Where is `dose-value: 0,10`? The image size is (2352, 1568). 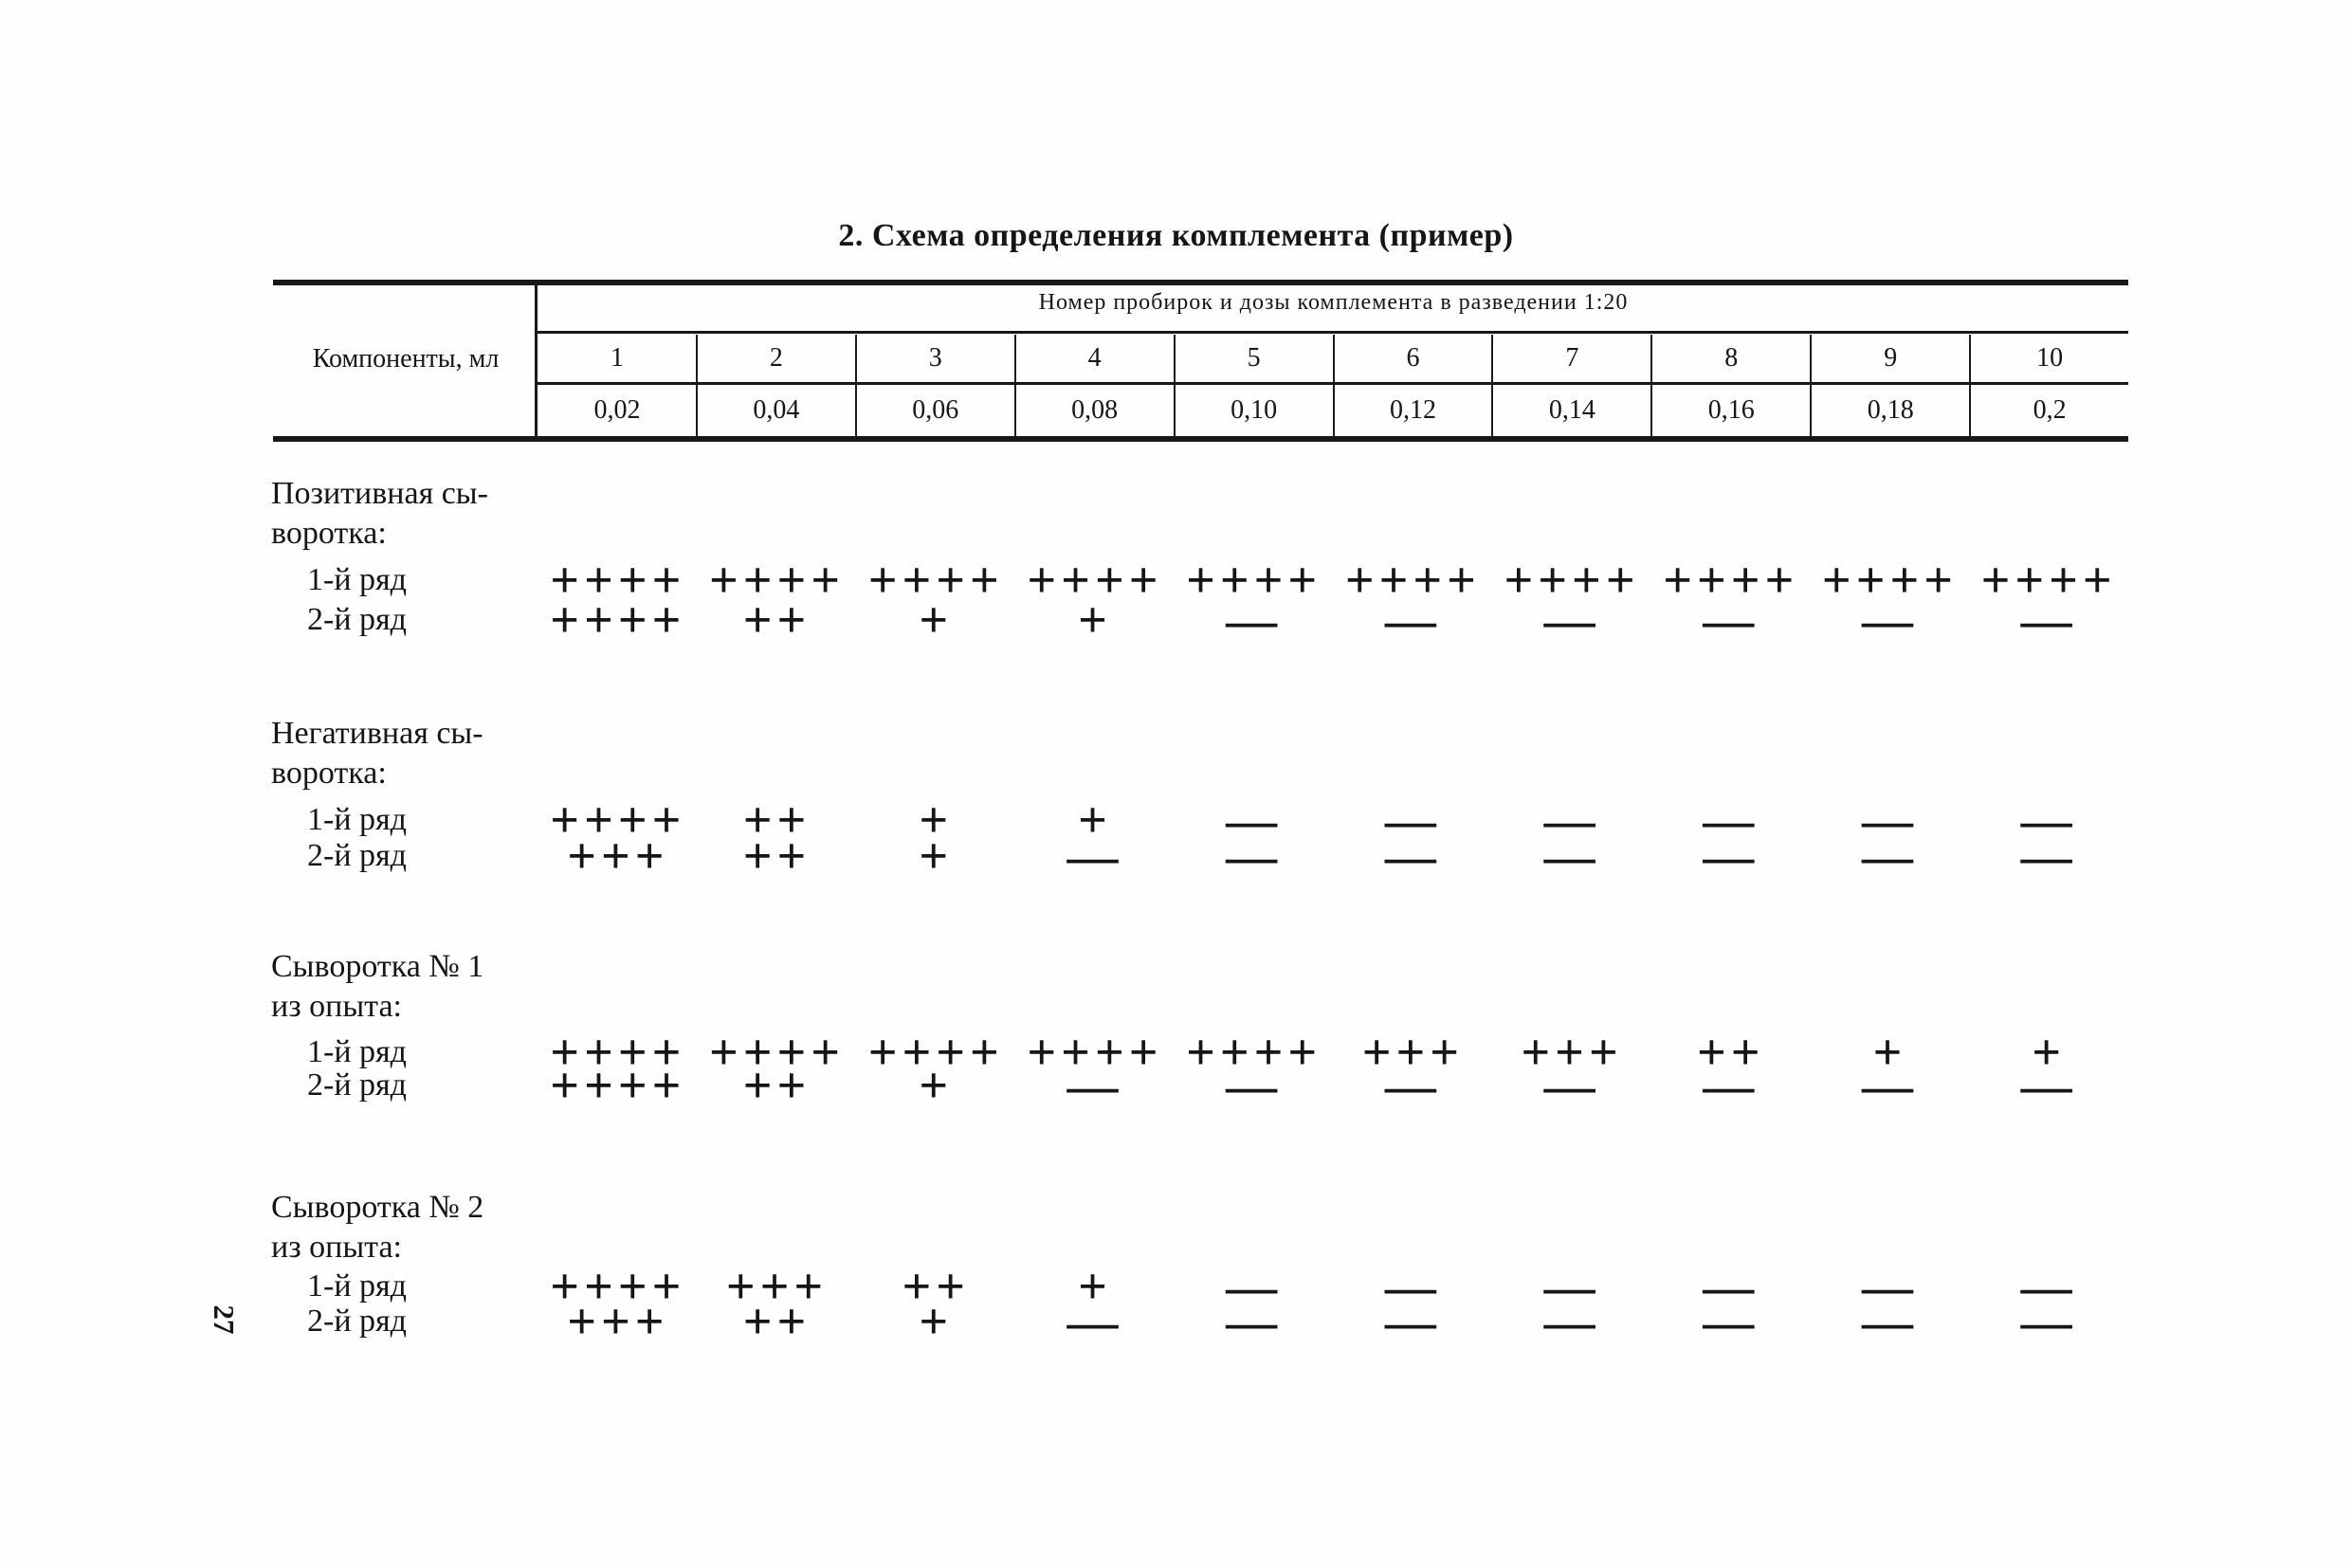 dose-value: 0,10 is located at coordinates (1255, 410).